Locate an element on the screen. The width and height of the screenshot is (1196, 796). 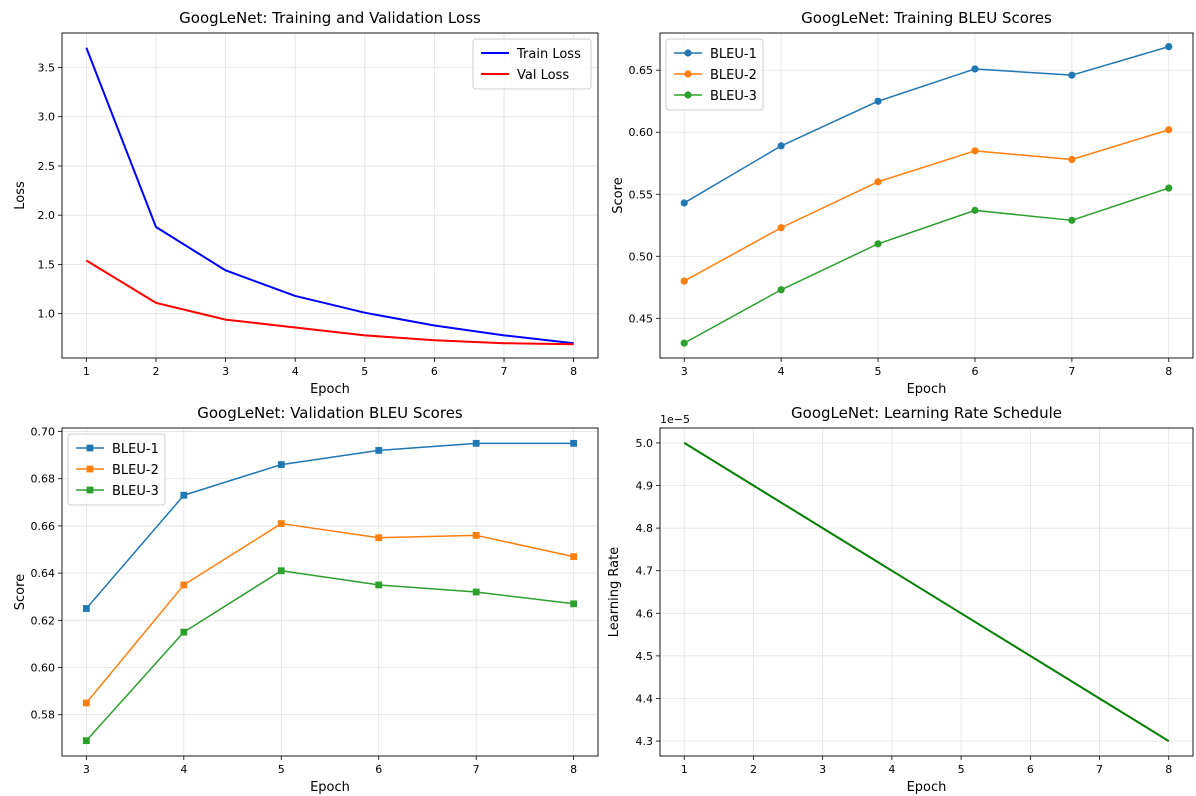
legend-label: BLEU-2 is located at coordinates (135, 470).